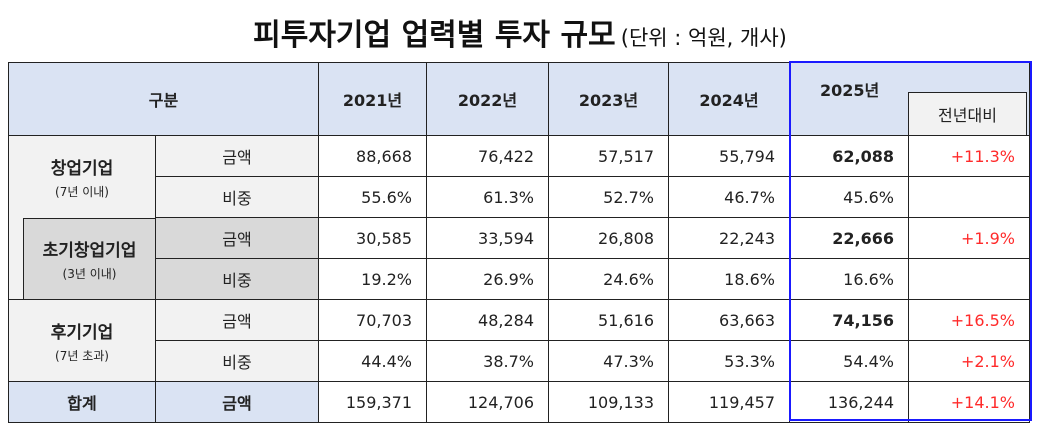  What do you see at coordinates (729, 238) in the screenshot?
I see `cell: 22,243` at bounding box center [729, 238].